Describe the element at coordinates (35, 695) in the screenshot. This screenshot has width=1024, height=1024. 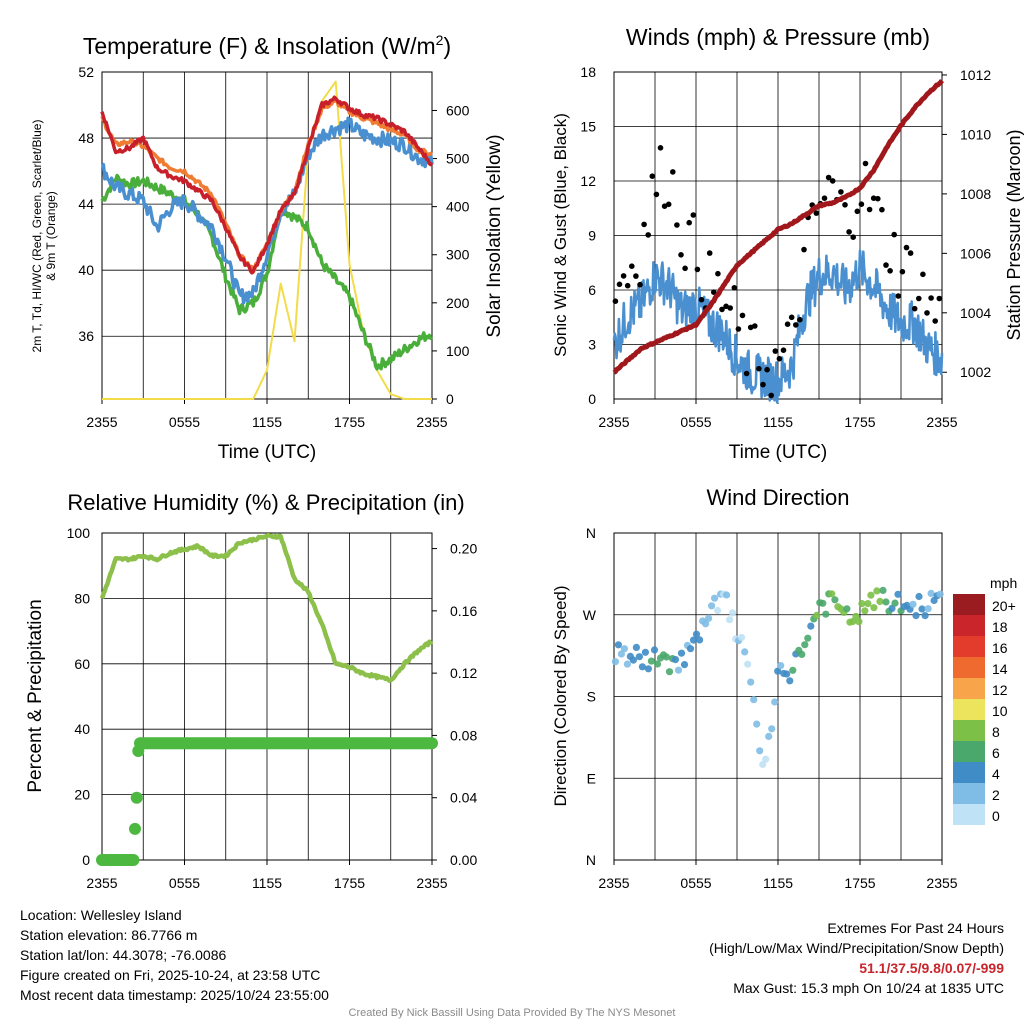
I see `humidity-ylabel: Percent & Precipitation` at that location.